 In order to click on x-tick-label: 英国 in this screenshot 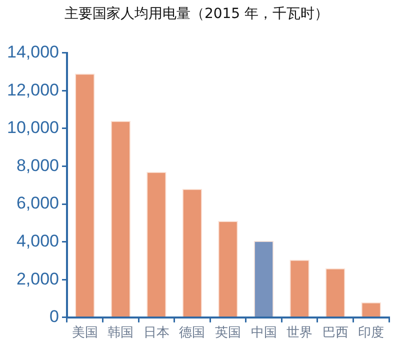, I will do `click(228, 333)`.